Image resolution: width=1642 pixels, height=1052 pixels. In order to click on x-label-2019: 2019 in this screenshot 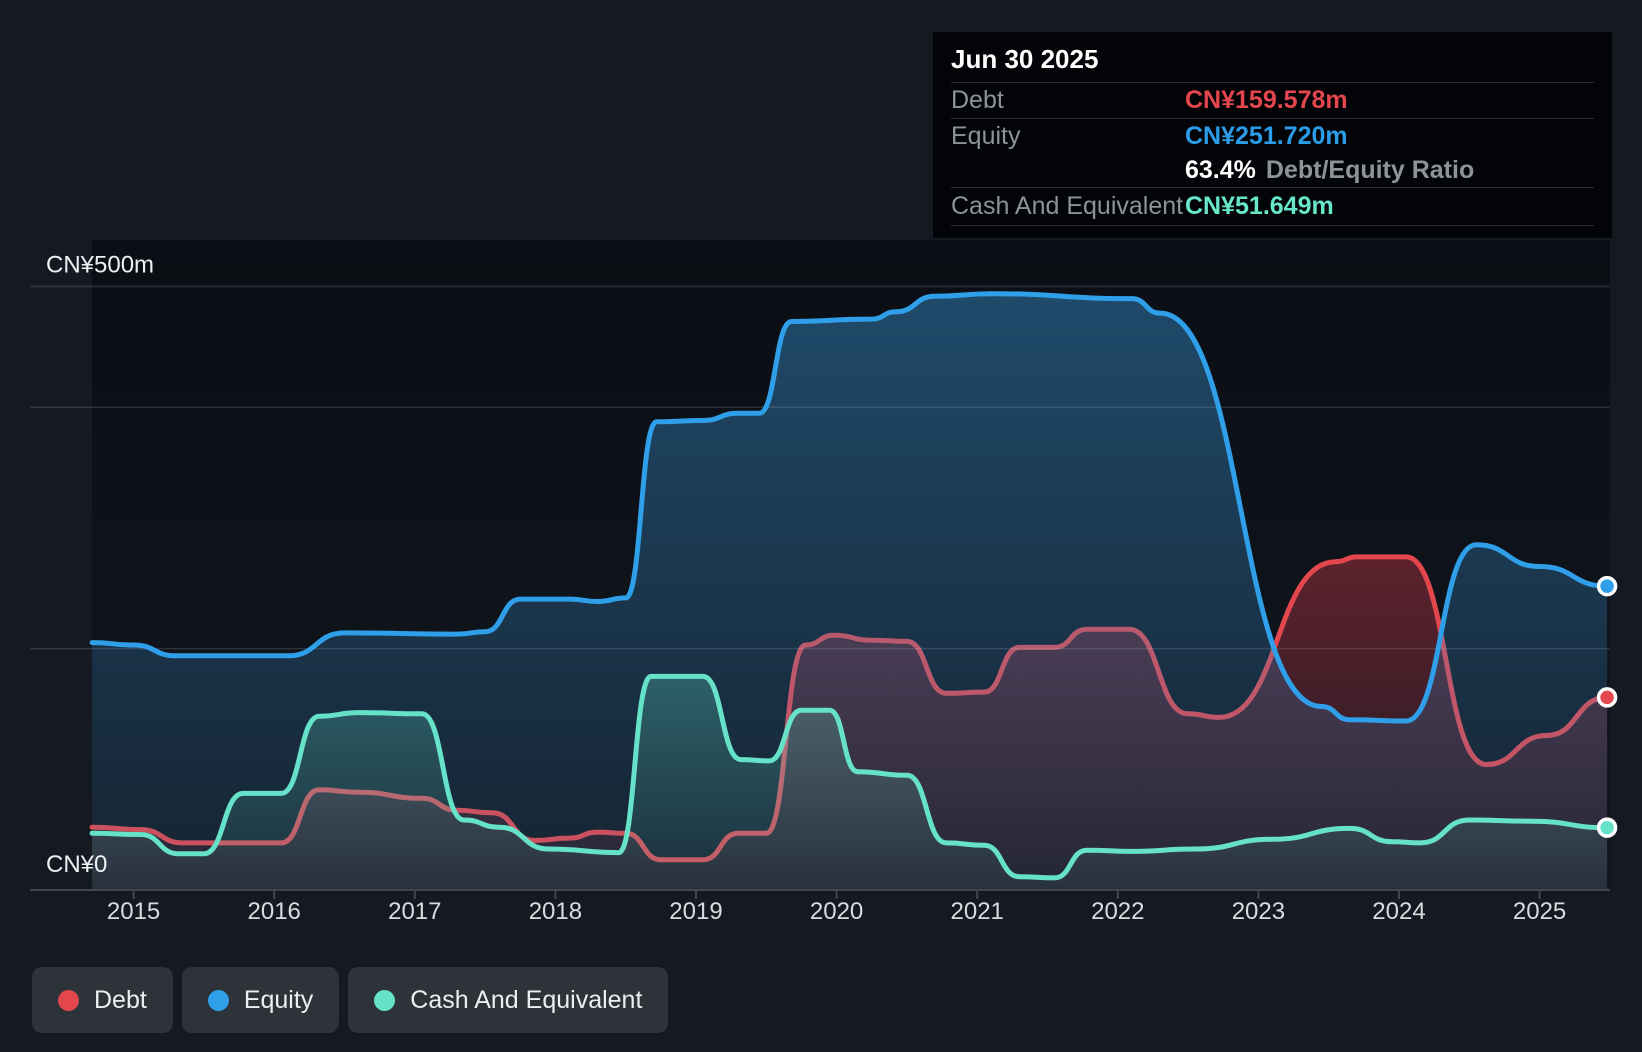, I will do `click(695, 911)`.